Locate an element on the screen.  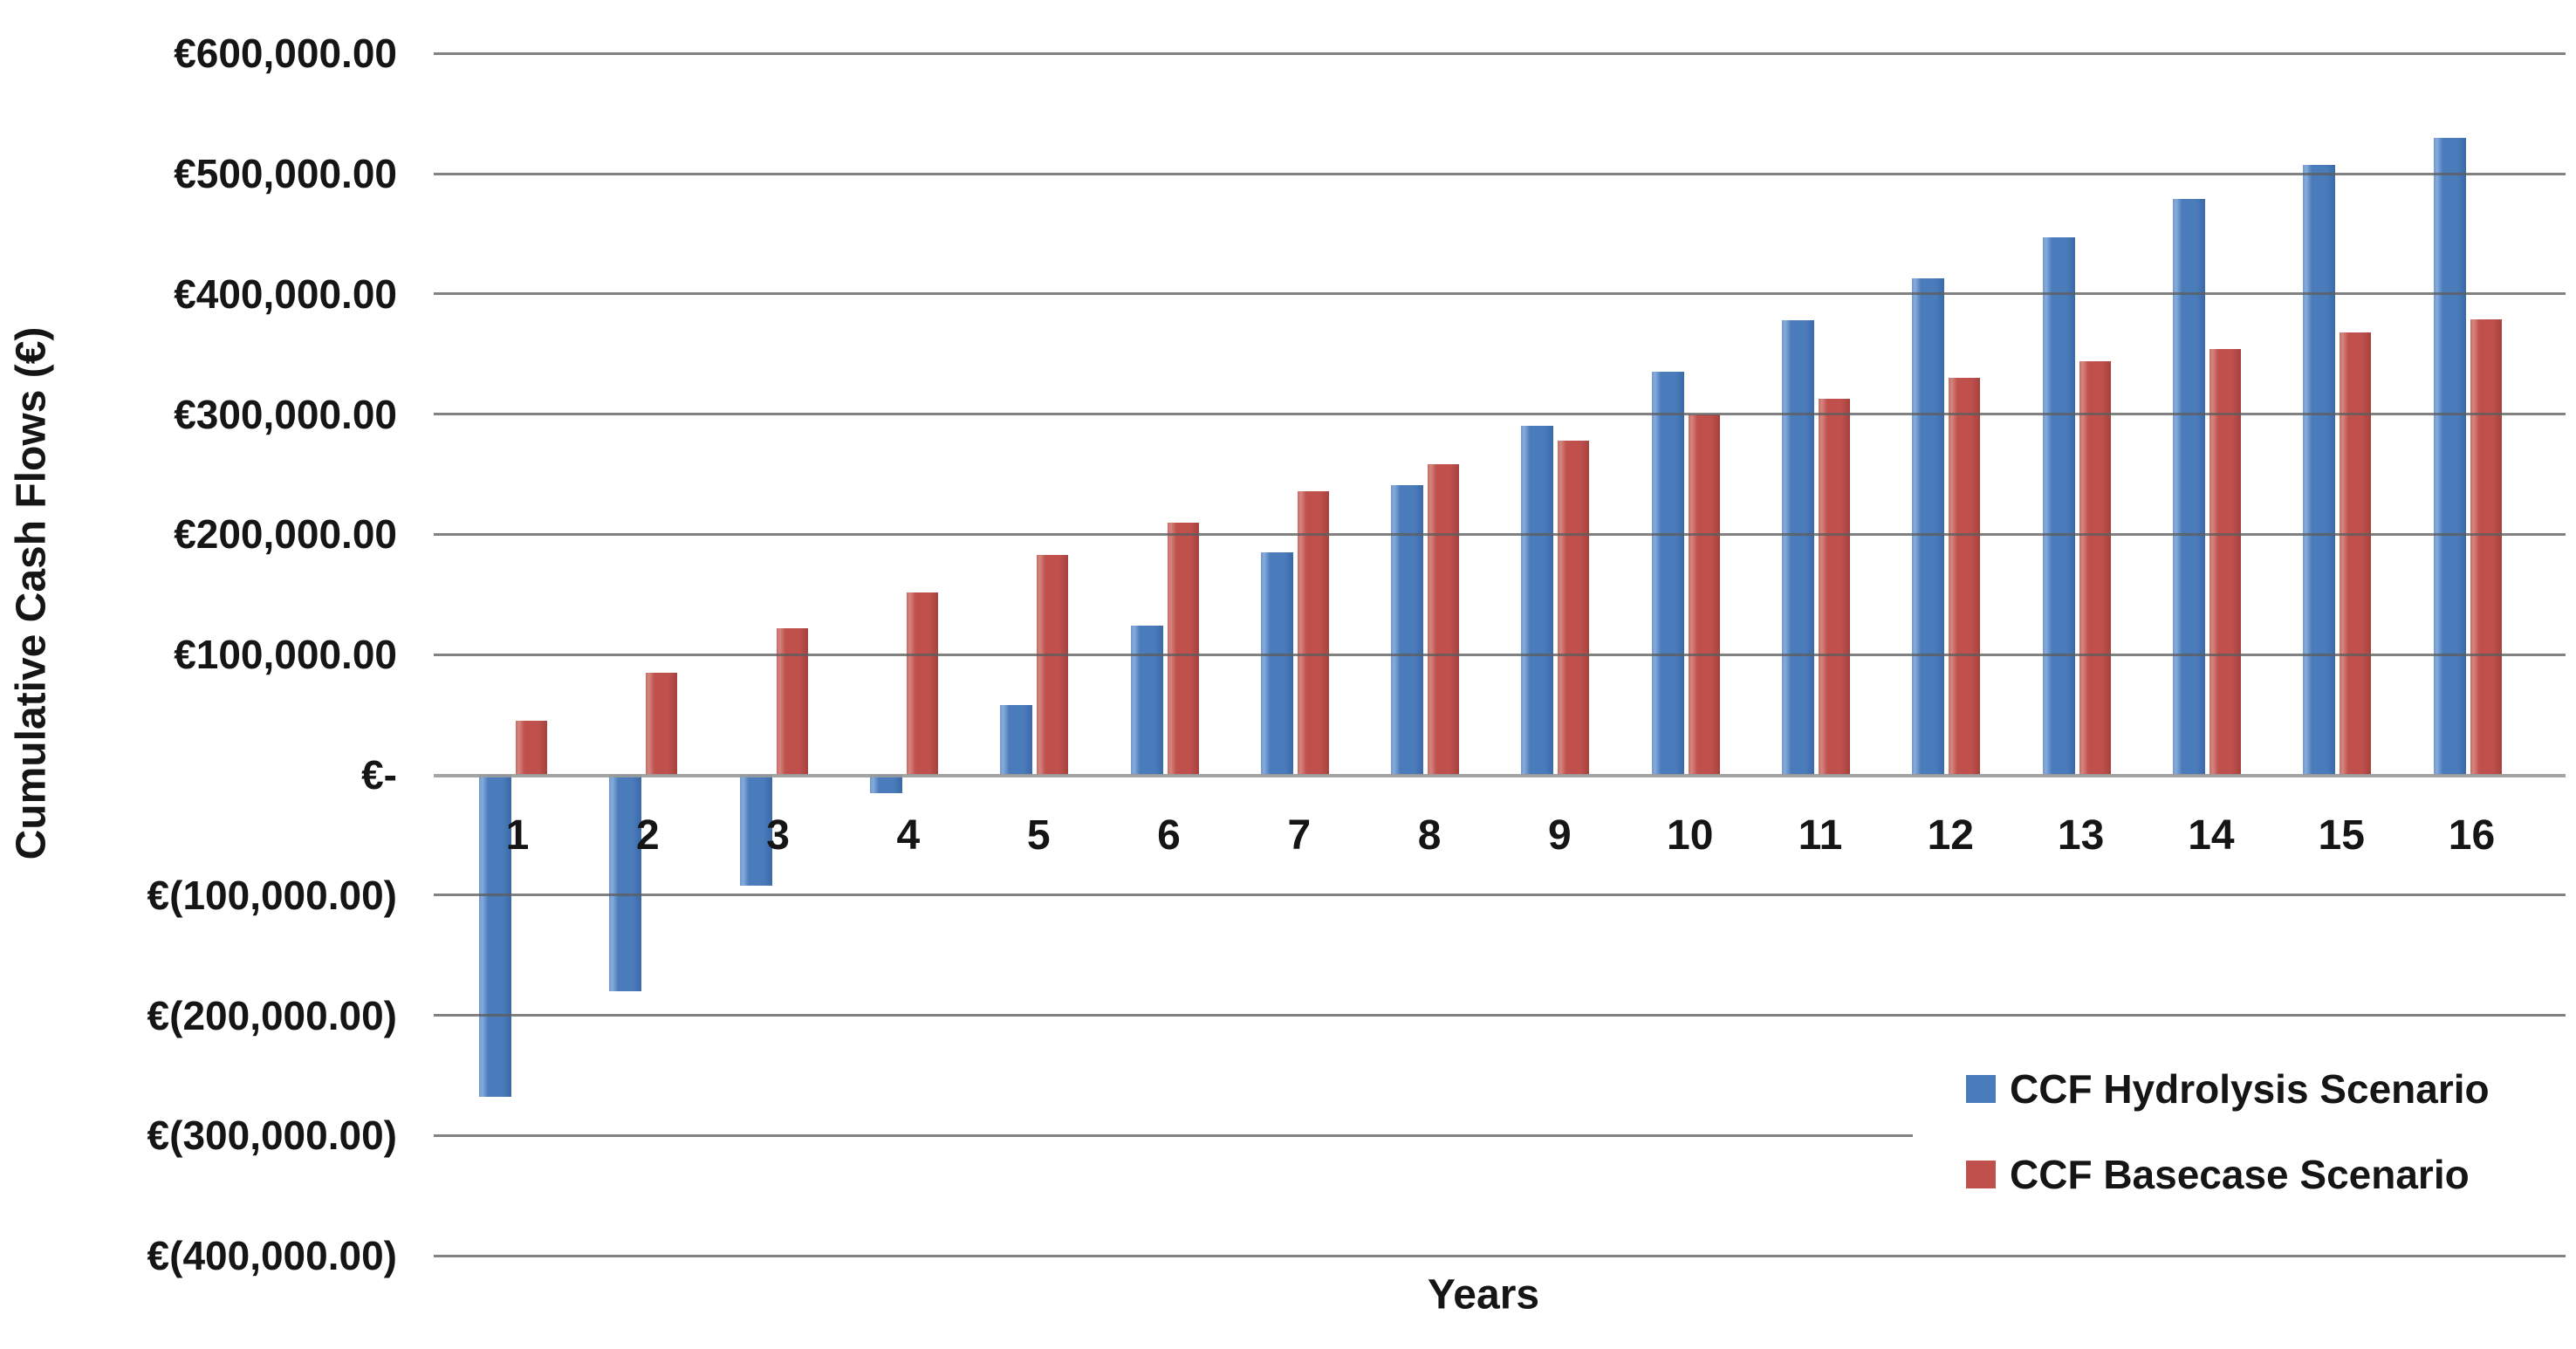
y-tick-label: €600,000.00 is located at coordinates (286, 54).